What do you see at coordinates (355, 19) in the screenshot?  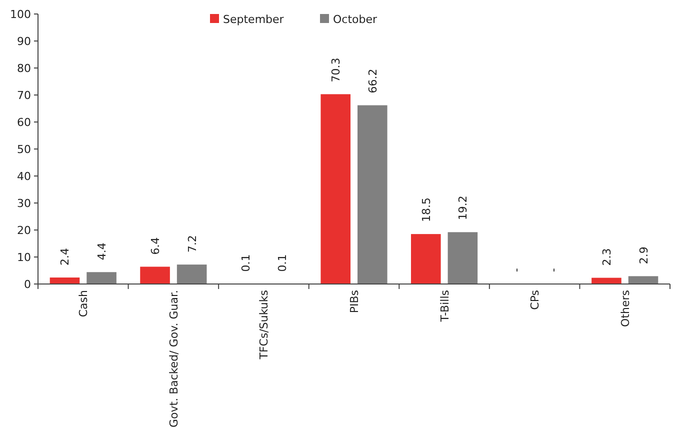 I see `legend-label: October` at bounding box center [355, 19].